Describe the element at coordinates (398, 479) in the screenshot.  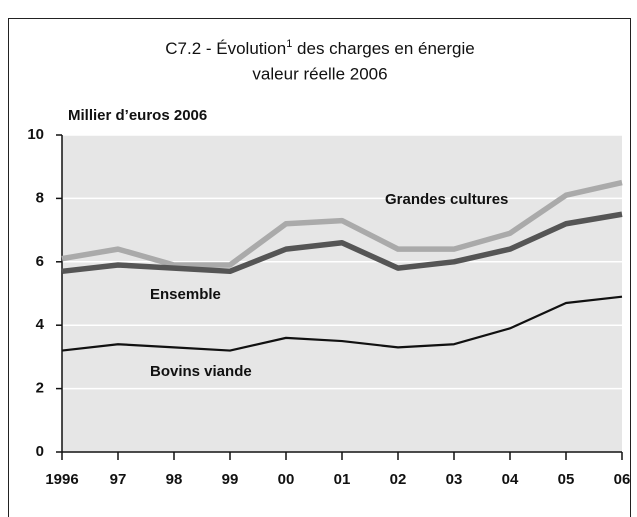
I see `x-tick-label: 02` at that location.